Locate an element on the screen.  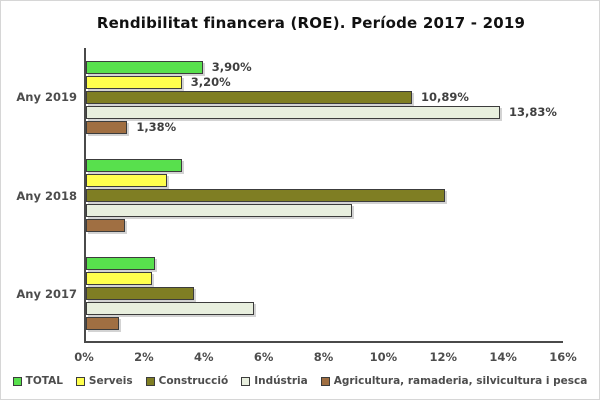
bar-value-label: 3,90% is located at coordinates (231, 66).